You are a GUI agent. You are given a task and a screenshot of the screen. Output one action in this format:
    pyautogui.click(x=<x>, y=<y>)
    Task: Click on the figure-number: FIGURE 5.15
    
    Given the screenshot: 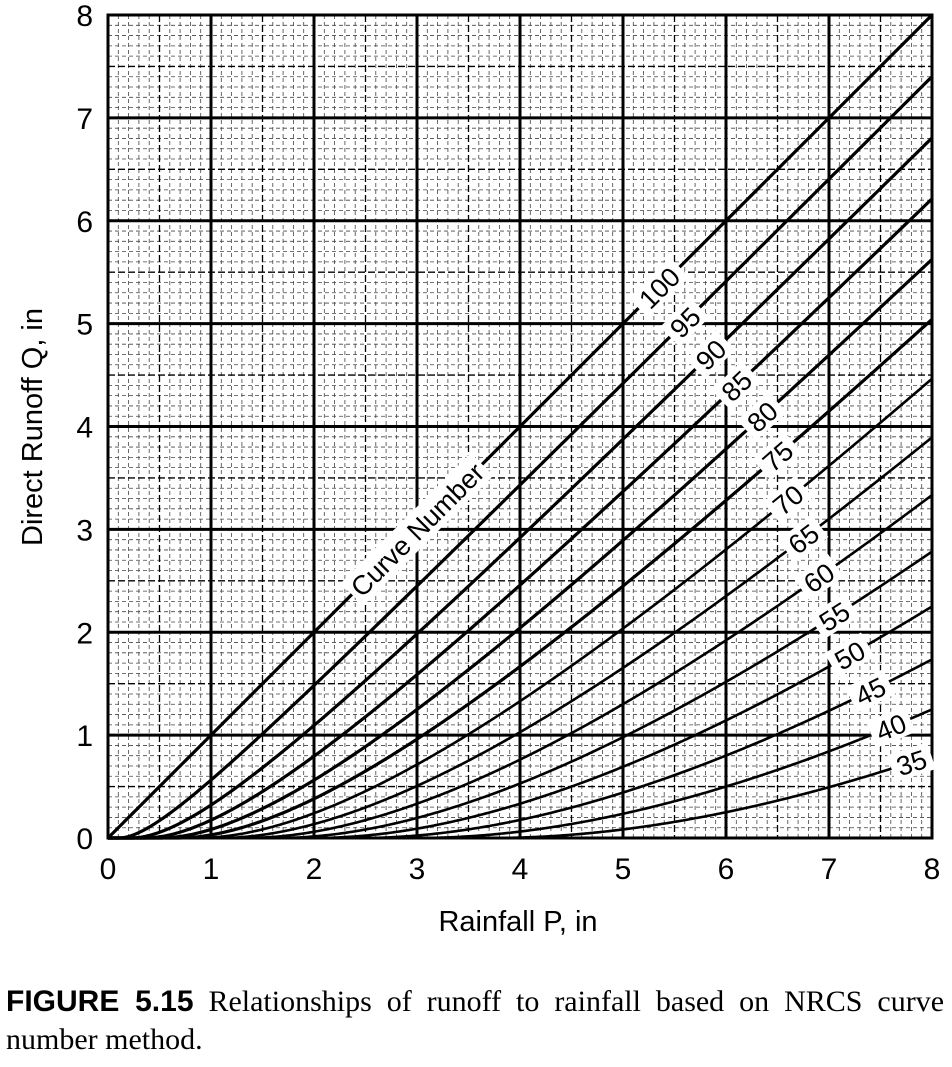 What is the action you would take?
    pyautogui.click(x=100, y=1001)
    